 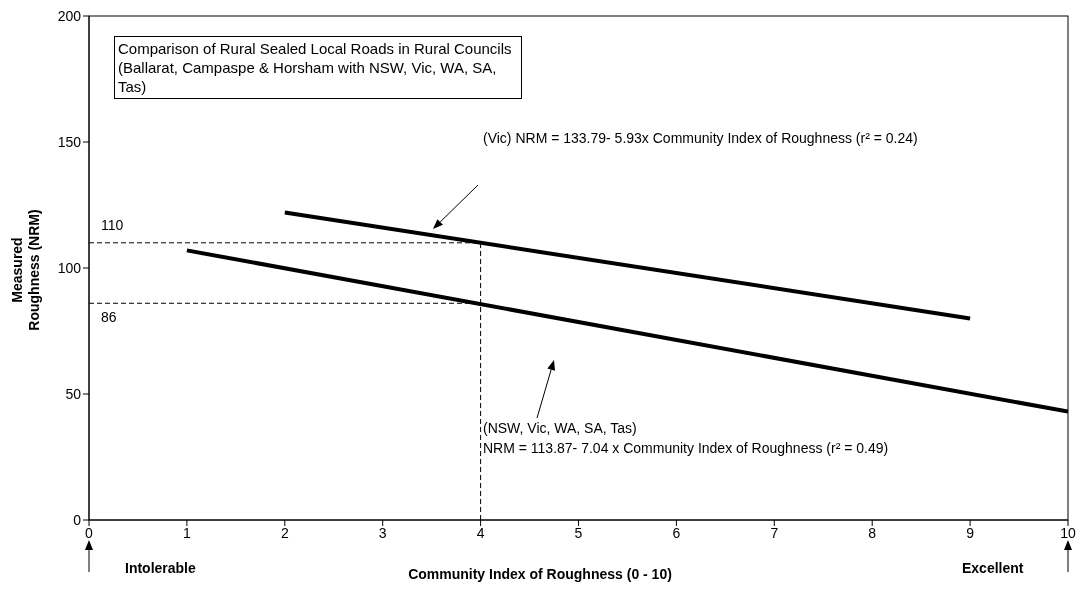 What do you see at coordinates (970, 532) in the screenshot?
I see `x-tick-label: 9` at bounding box center [970, 532].